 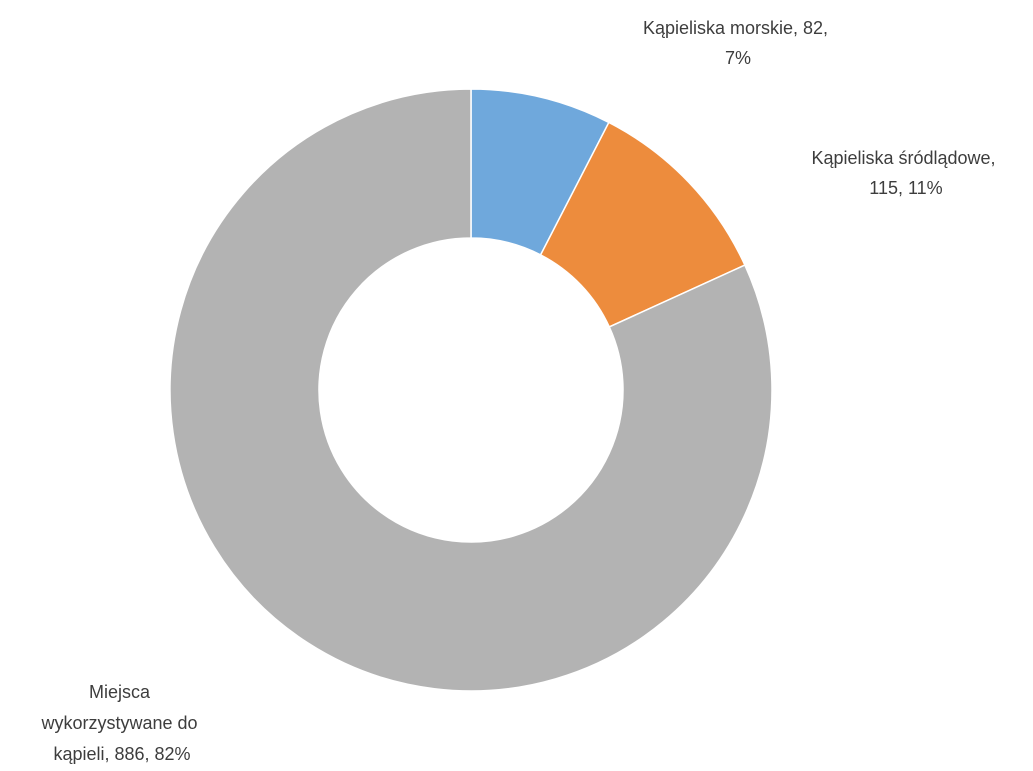 I want to click on slice-label-miejsca-wykorzystywane-line-2: wykorzystywane do, so click(x=118, y=723).